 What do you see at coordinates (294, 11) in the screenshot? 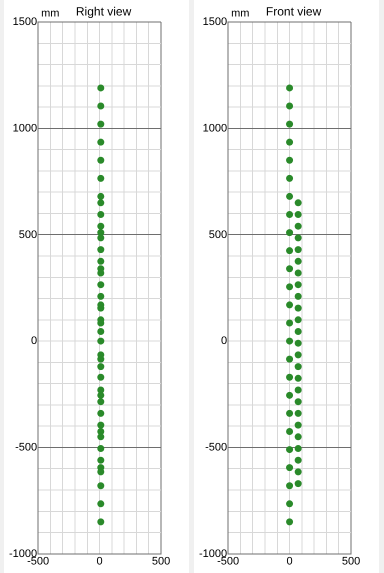
I see `chart-title: Front view` at bounding box center [294, 11].